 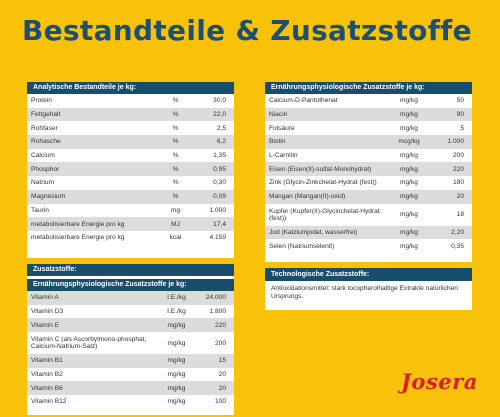 I want to click on row-value: 5, so click(x=462, y=128).